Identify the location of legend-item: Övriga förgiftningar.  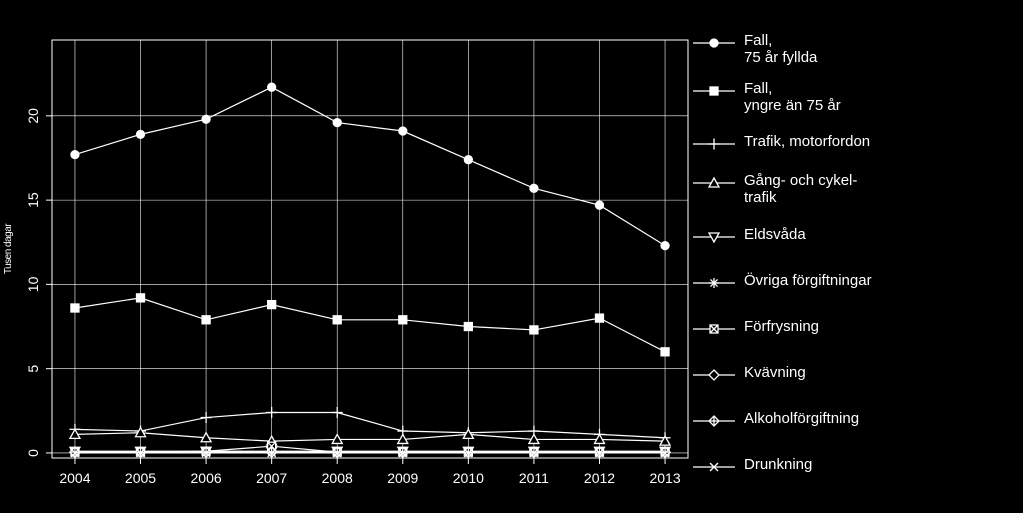
(781, 283).